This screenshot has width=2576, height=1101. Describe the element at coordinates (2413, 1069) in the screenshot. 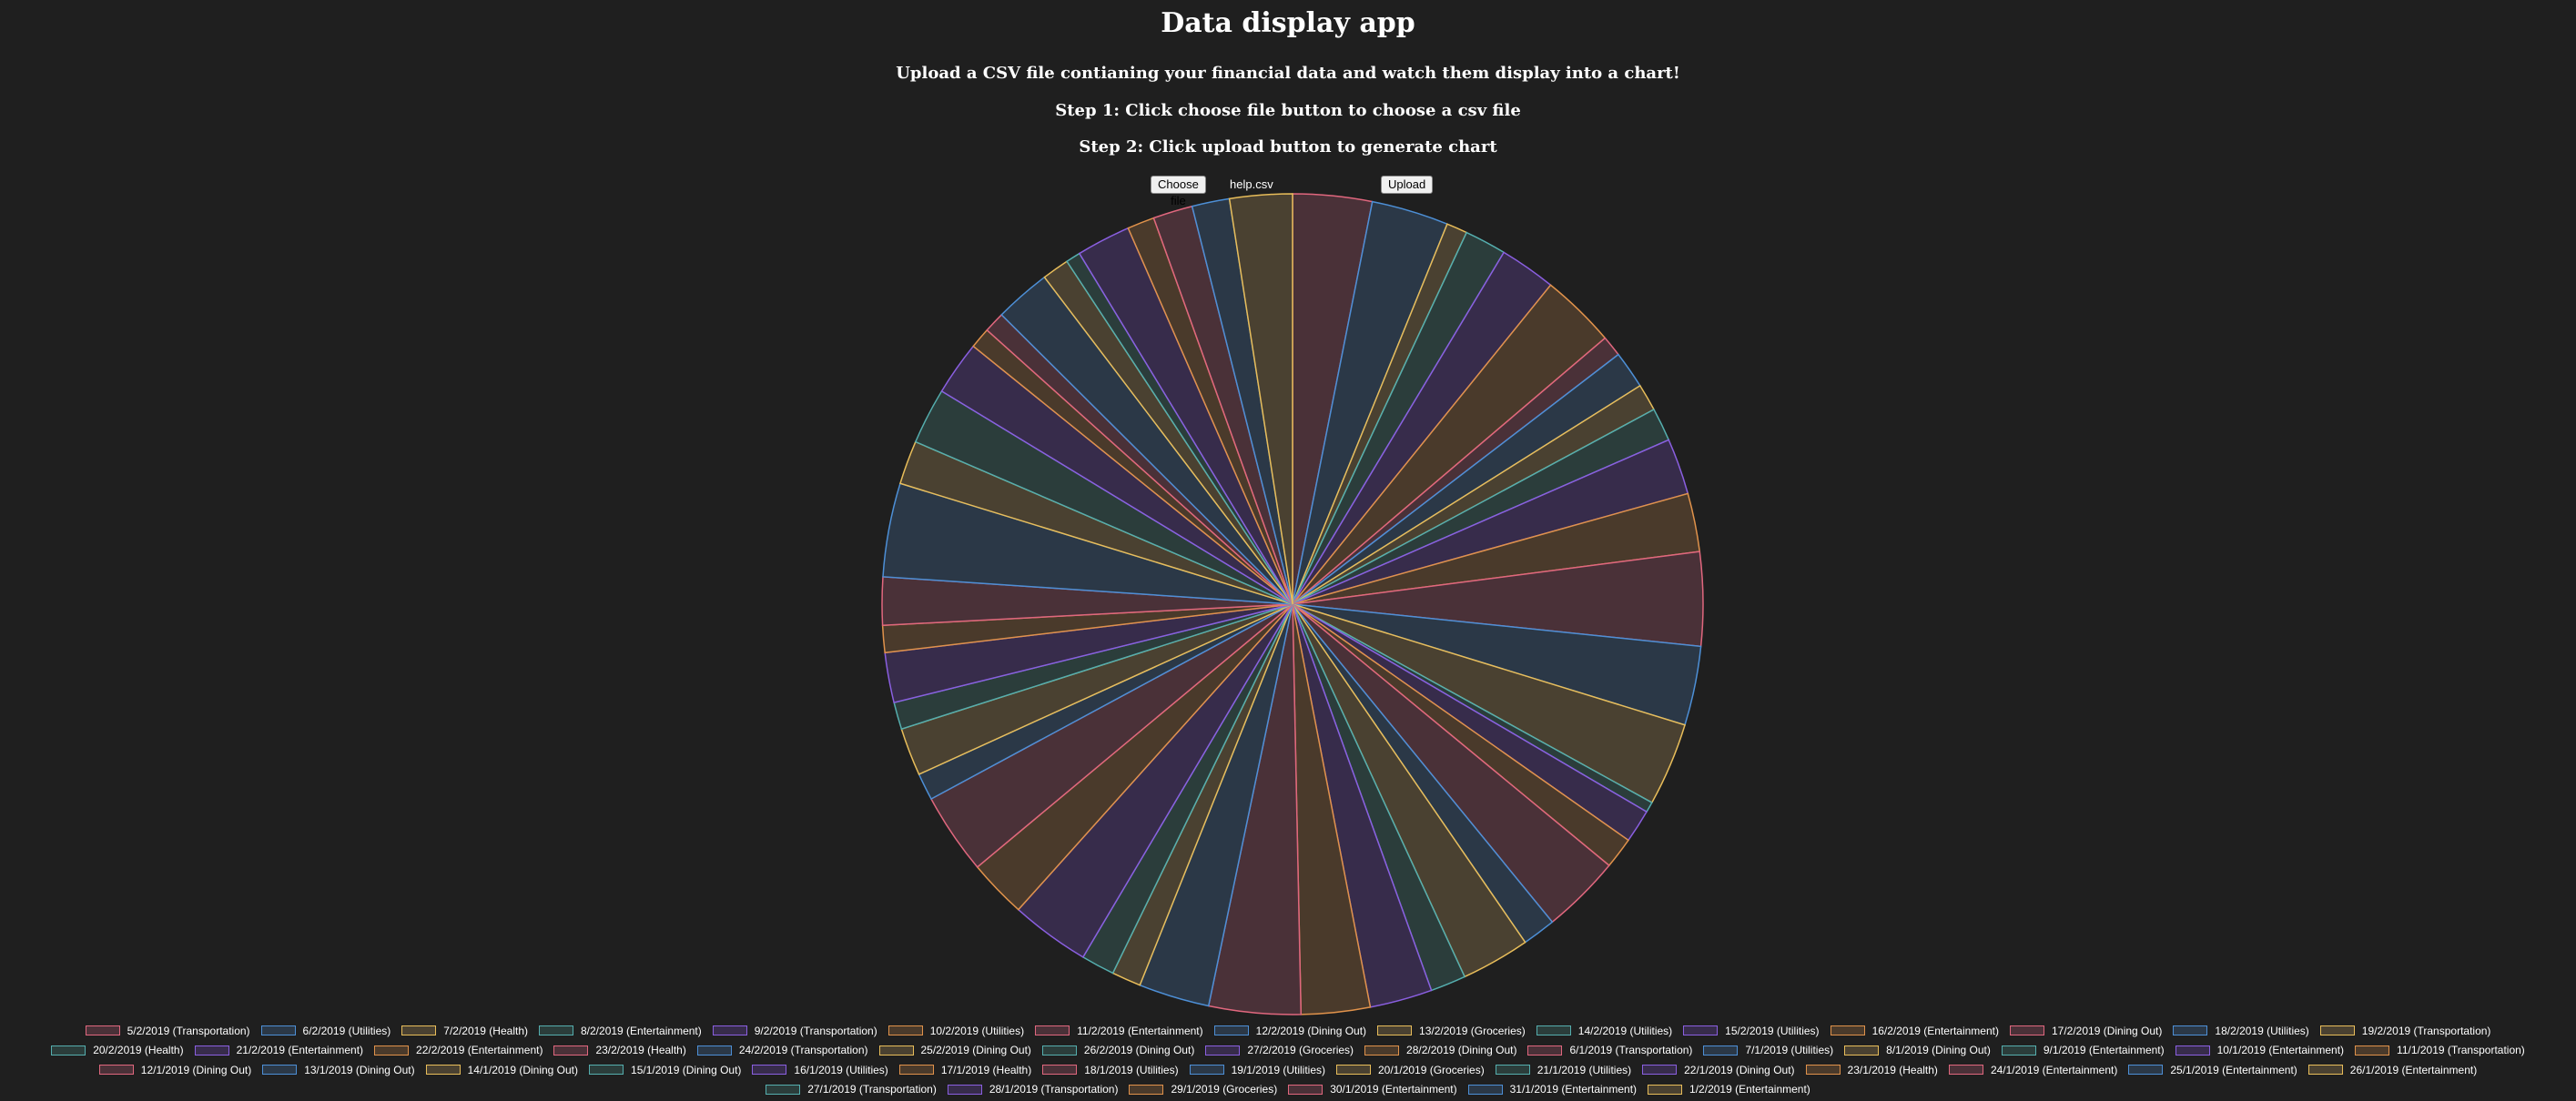

I see `legend-label: 26/1/2019 (Entertainment)` at that location.